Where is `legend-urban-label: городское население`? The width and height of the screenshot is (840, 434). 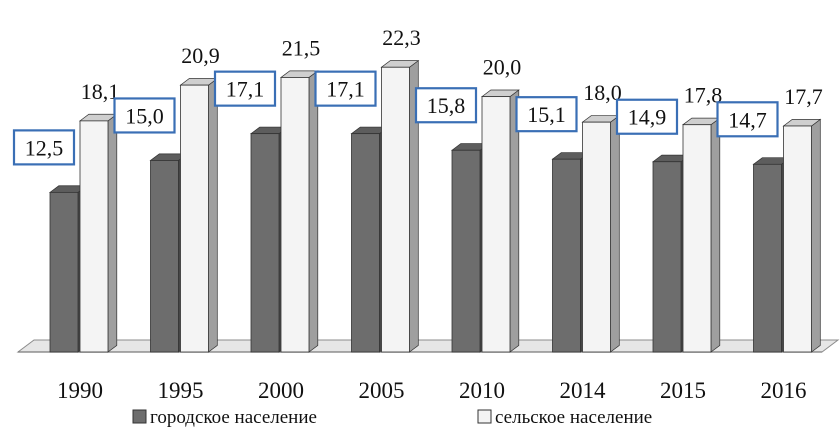 legend-urban-label: городское население is located at coordinates (233, 417).